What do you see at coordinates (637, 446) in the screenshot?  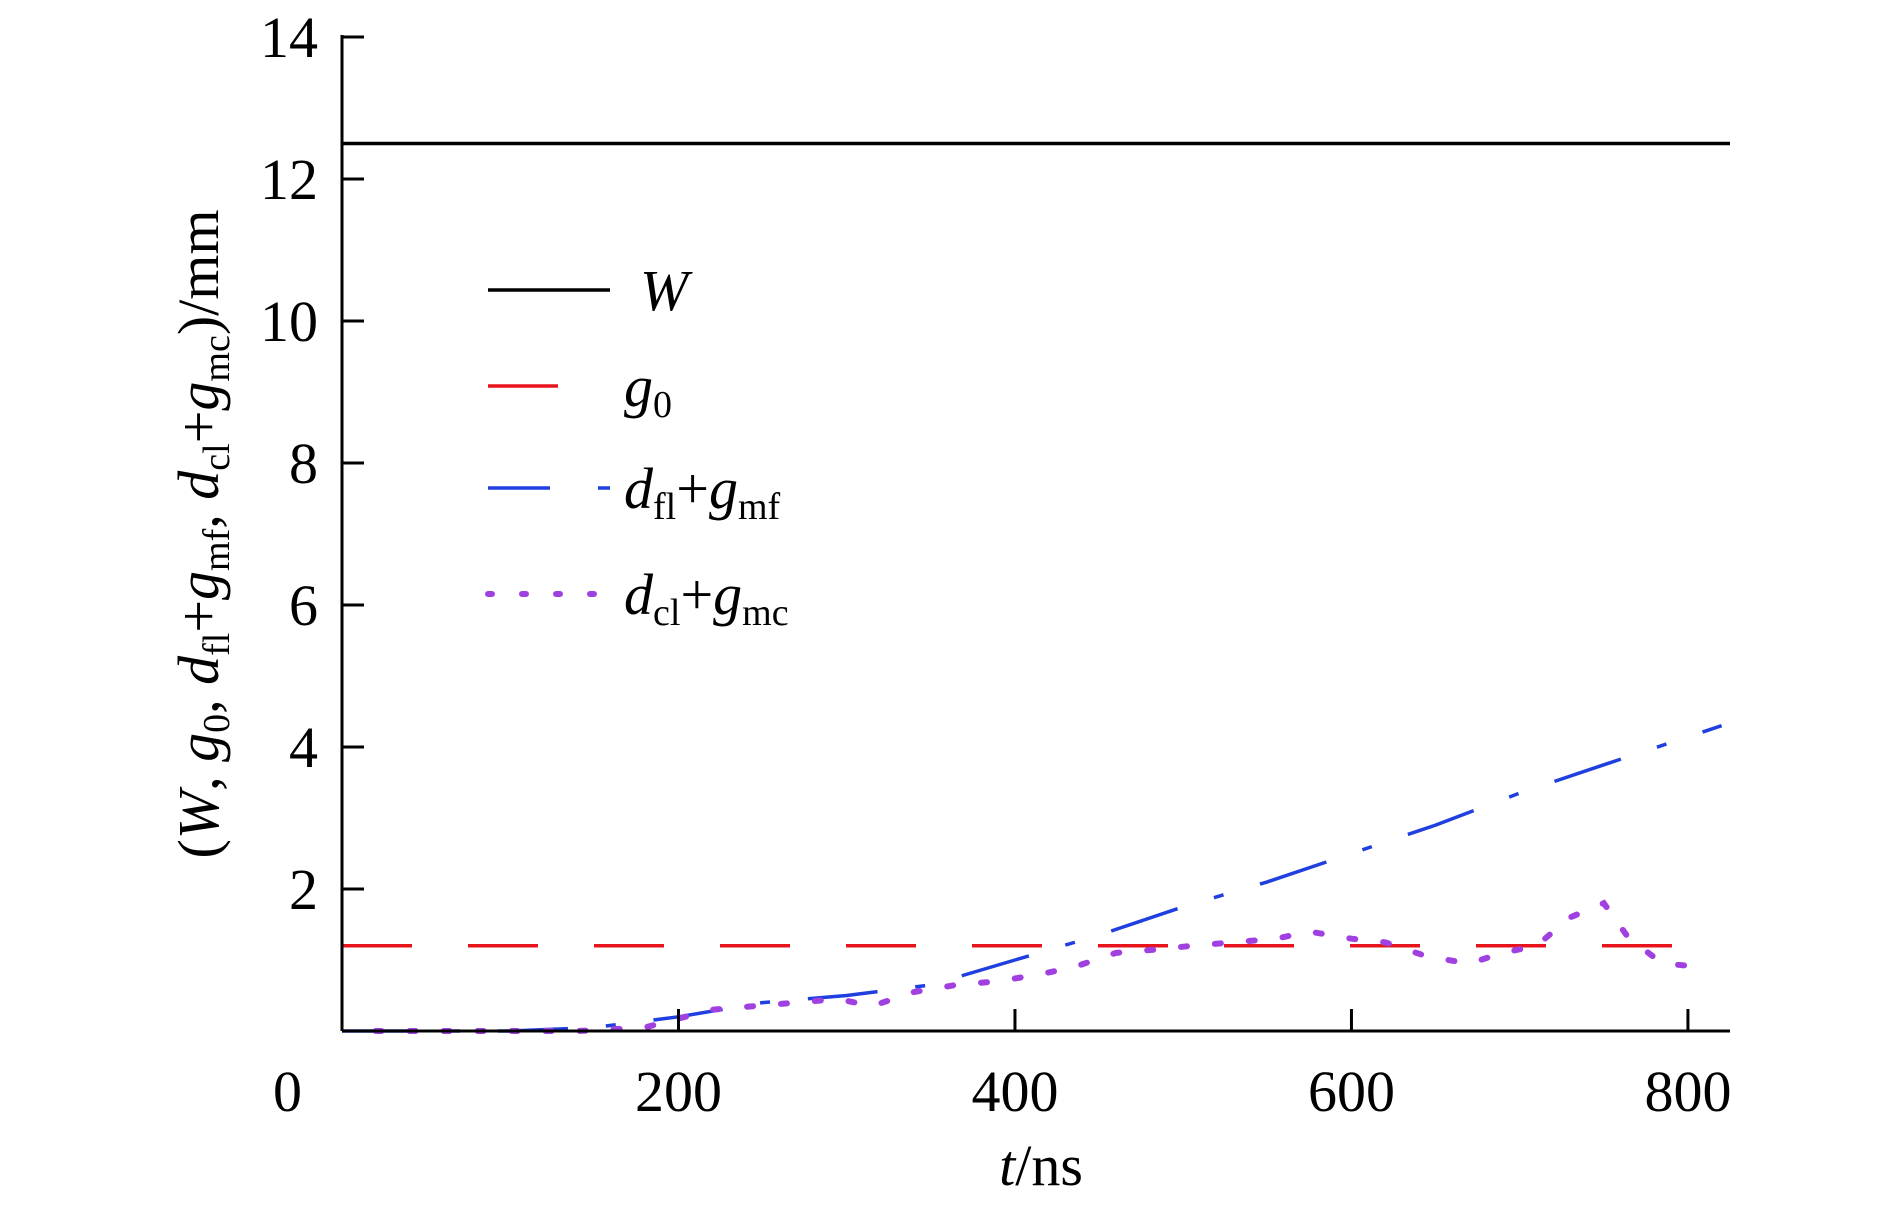 I see `legend: Wg0 dfl+gmf dcl+gmc` at bounding box center [637, 446].